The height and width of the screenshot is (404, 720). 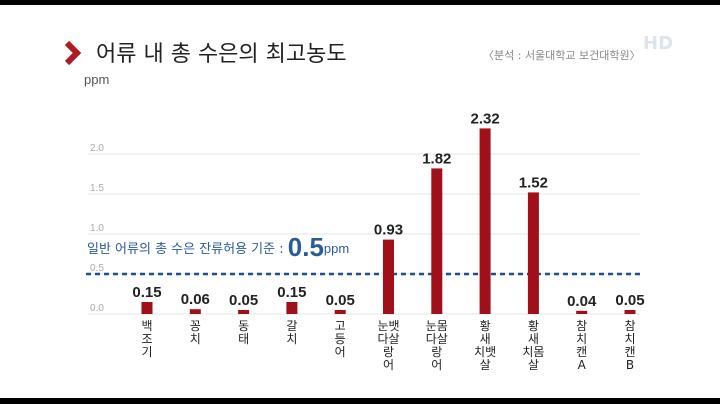 What do you see at coordinates (97, 148) in the screenshot?
I see `y-tick-label: 2.0` at bounding box center [97, 148].